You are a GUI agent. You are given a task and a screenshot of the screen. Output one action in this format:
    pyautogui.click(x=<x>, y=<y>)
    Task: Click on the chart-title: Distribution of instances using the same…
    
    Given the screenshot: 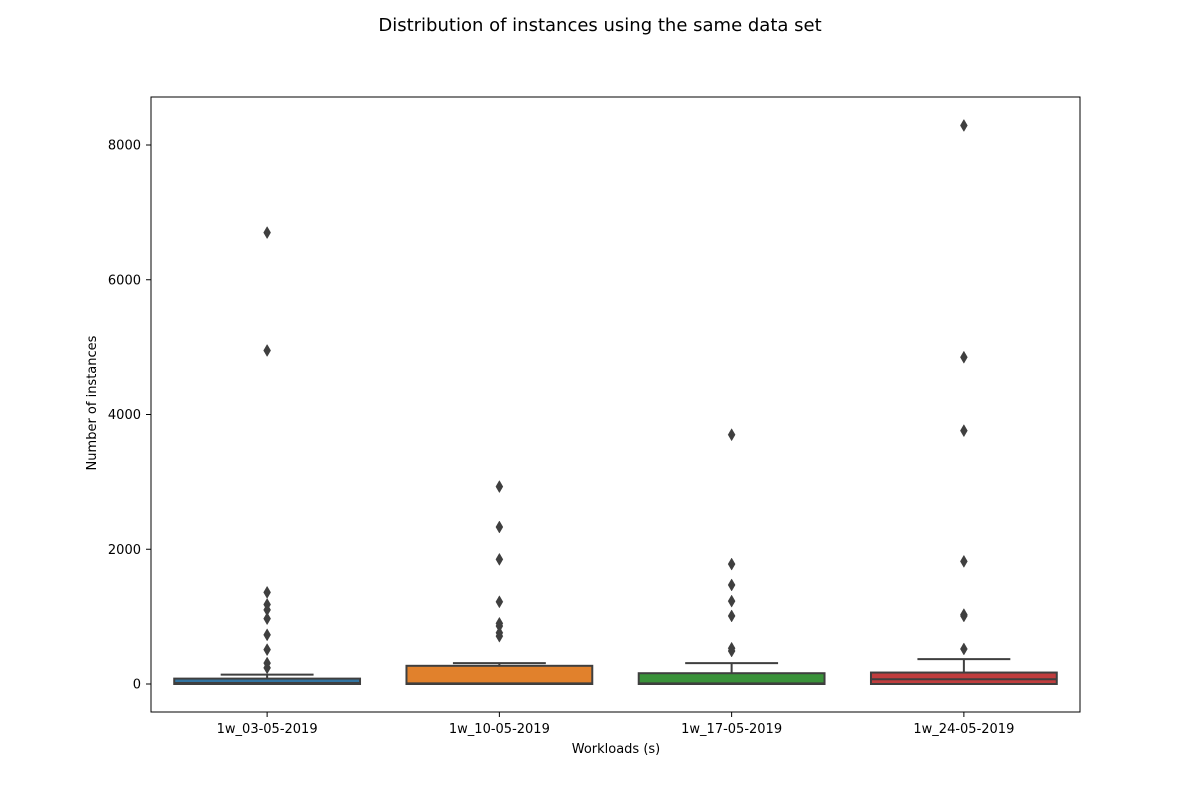 What is the action you would take?
    pyautogui.click(x=599, y=25)
    